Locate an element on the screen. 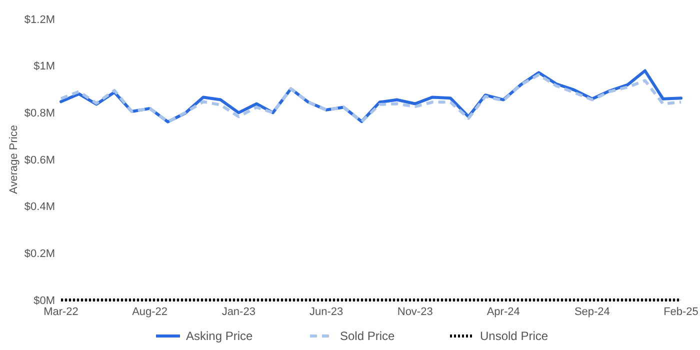 The height and width of the screenshot is (350, 700). y-tick-label: $0M is located at coordinates (44, 300).